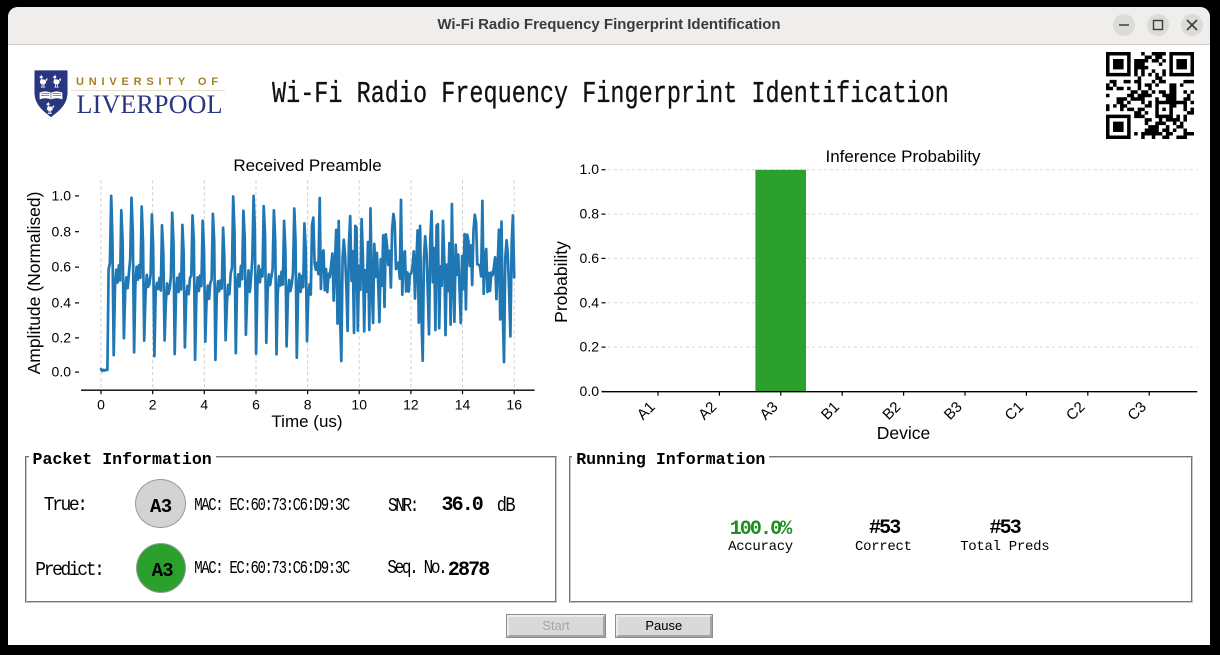 This screenshot has width=1220, height=655. I want to click on svg-text: C3, so click(1137, 411).